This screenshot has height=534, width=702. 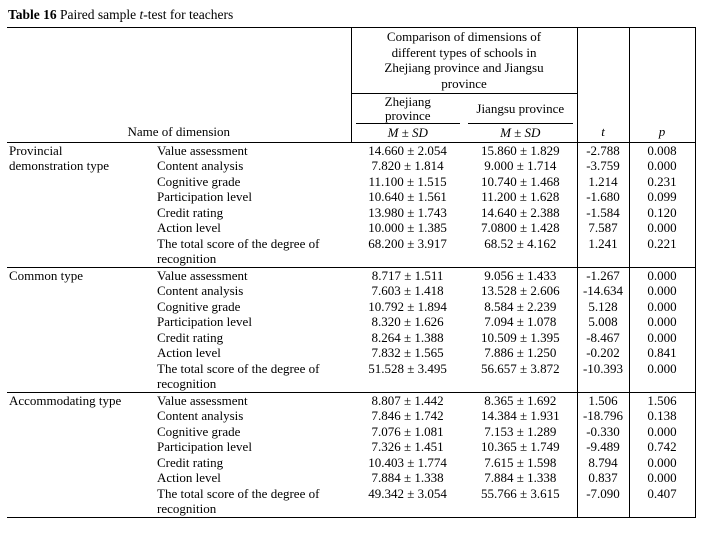 What do you see at coordinates (407, 227) in the screenshot?
I see `zhejiang-msd-cell: 10.000 ± 1.385` at bounding box center [407, 227].